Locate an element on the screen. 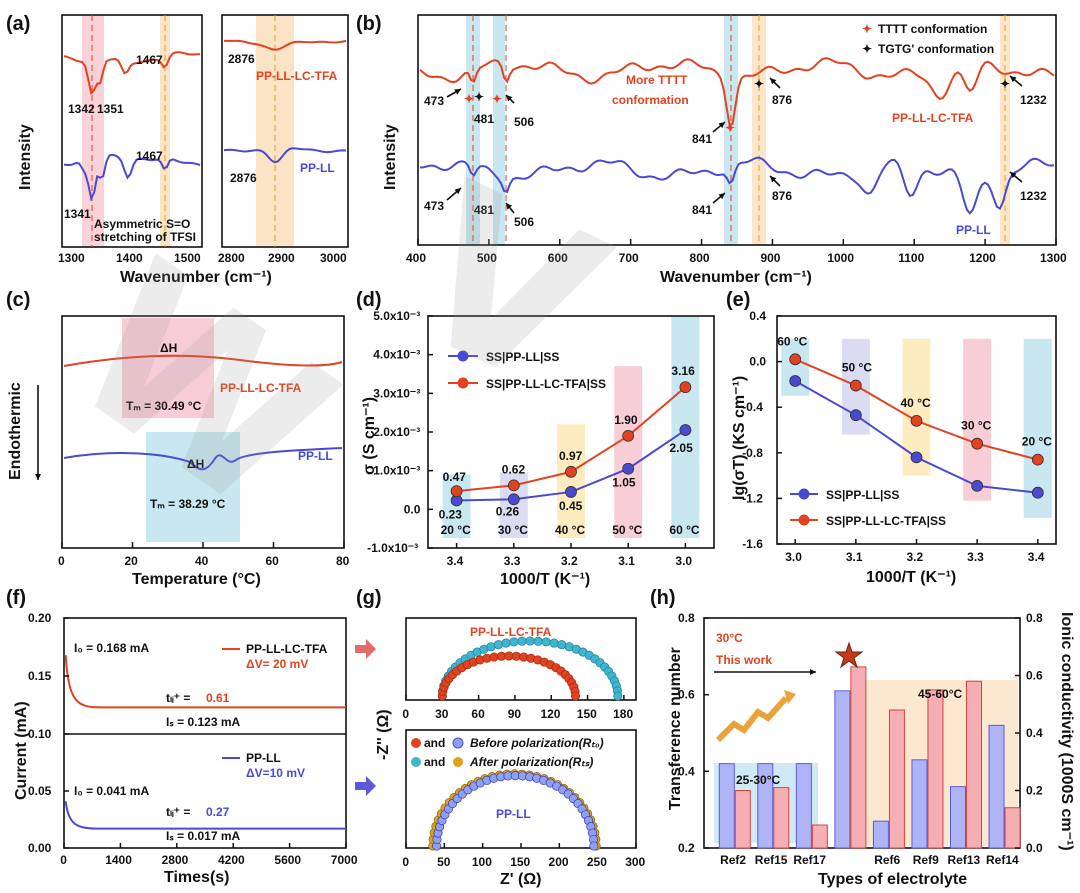 This screenshot has width=1080, height=893. xtick-g-top-0: 0 is located at coordinates (405, 714).